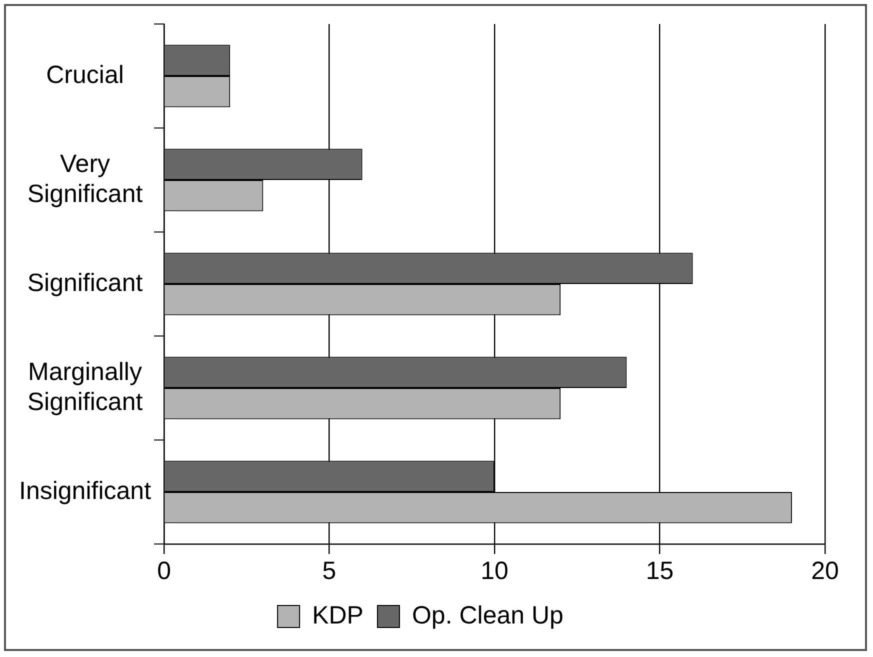 This screenshot has height=657, width=873. Describe the element at coordinates (164, 570) in the screenshot. I see `x-tick-label: 0` at that location.